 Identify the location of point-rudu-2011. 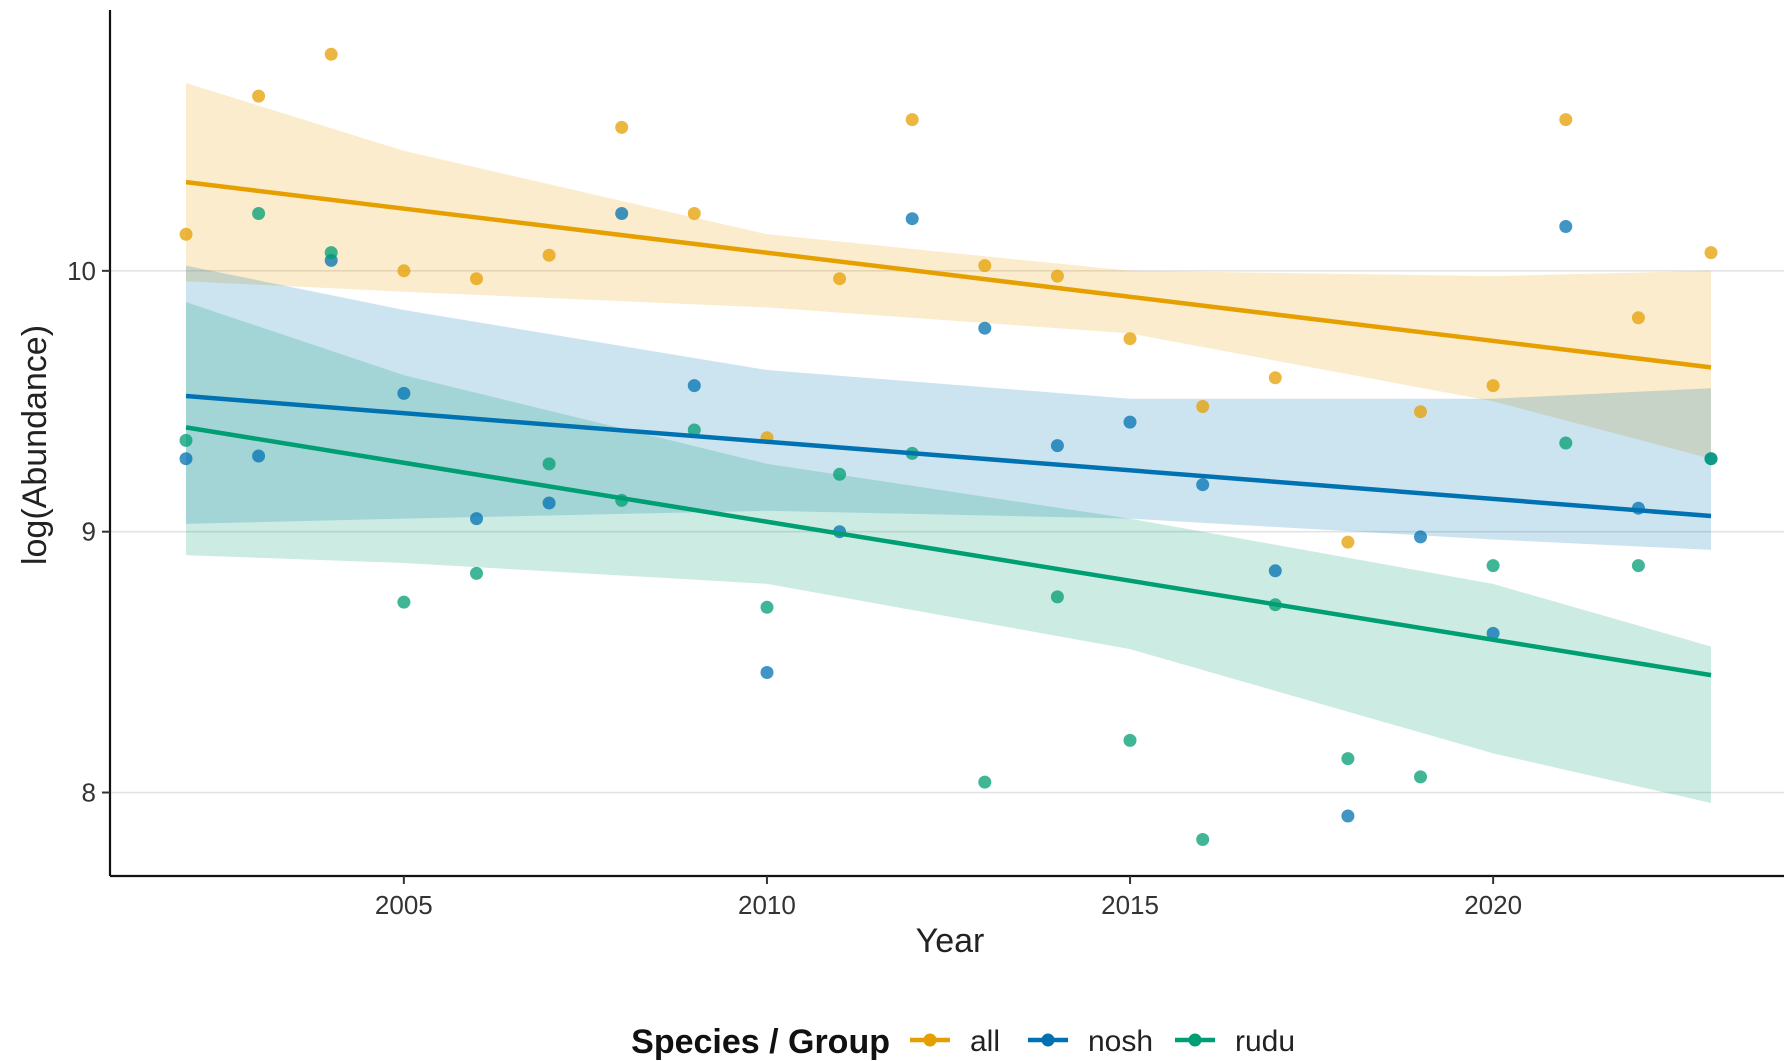
(840, 474).